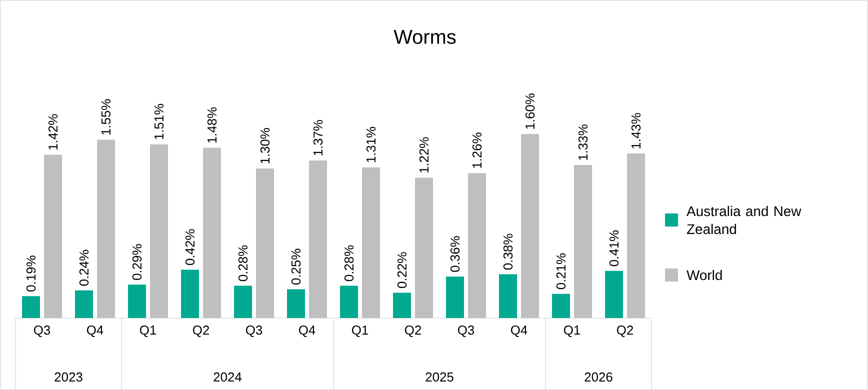 This screenshot has width=868, height=390. What do you see at coordinates (455, 254) in the screenshot?
I see `data-label: 0.36%` at bounding box center [455, 254].